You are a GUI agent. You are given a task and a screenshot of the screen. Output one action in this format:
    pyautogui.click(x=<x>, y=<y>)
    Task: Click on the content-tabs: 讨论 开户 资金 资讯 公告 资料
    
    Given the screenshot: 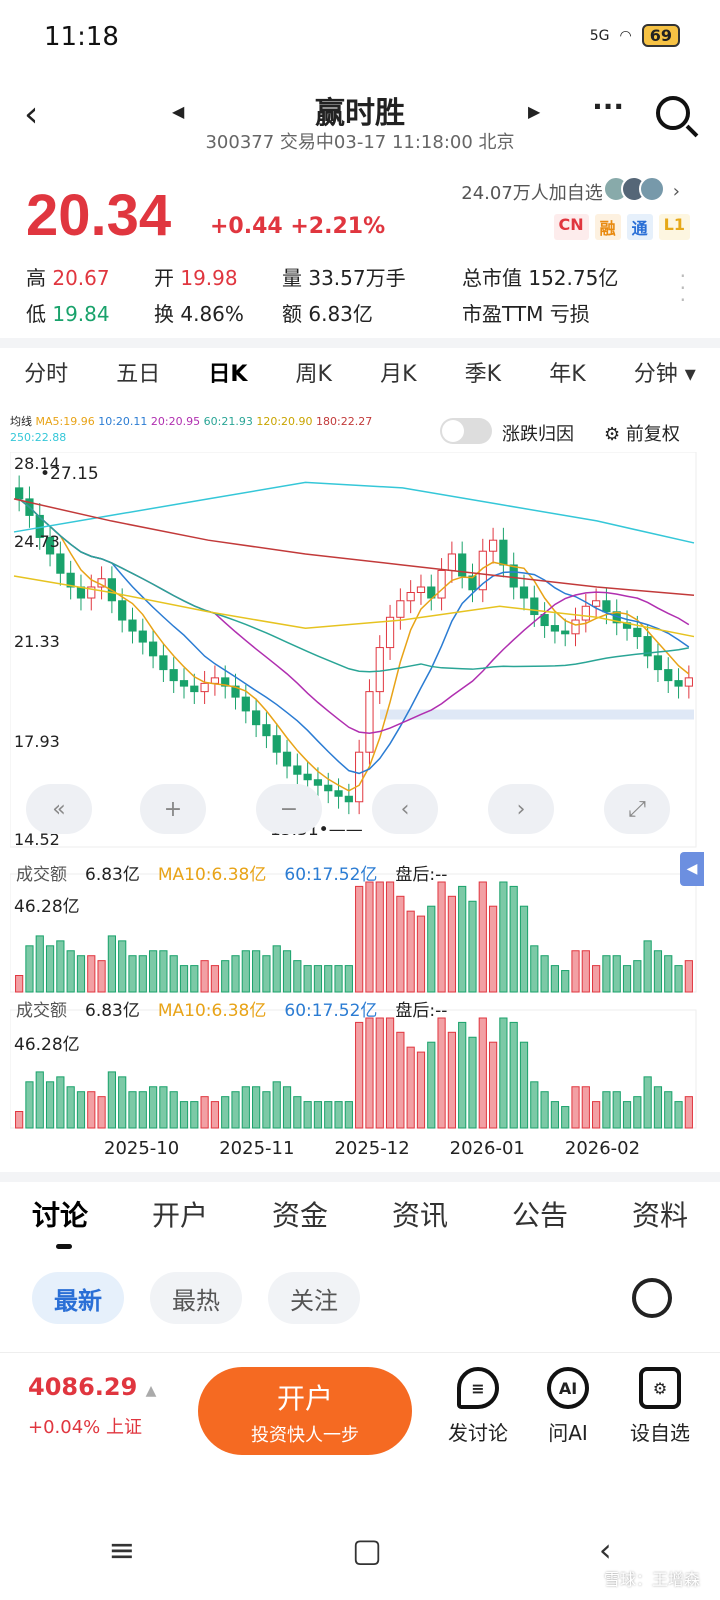 What is the action you would take?
    pyautogui.click(x=360, y=1214)
    